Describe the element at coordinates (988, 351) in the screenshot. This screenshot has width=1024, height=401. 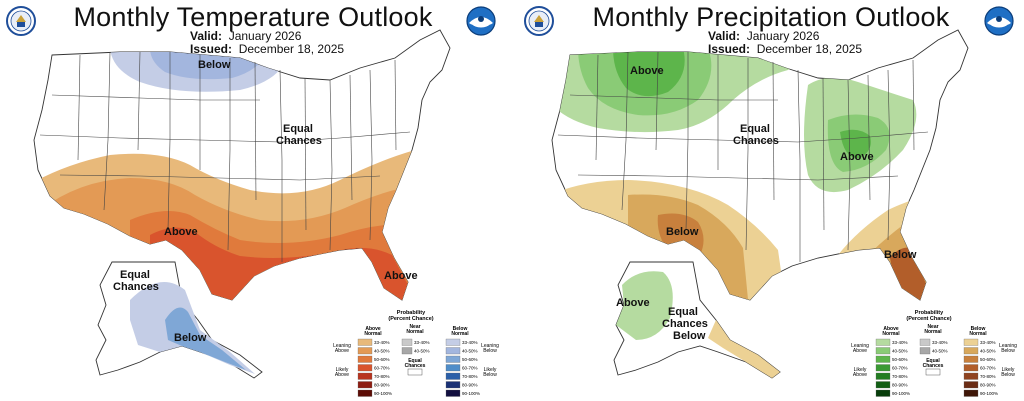
I see `prec-below-range-label-1: 40-50%` at that location.